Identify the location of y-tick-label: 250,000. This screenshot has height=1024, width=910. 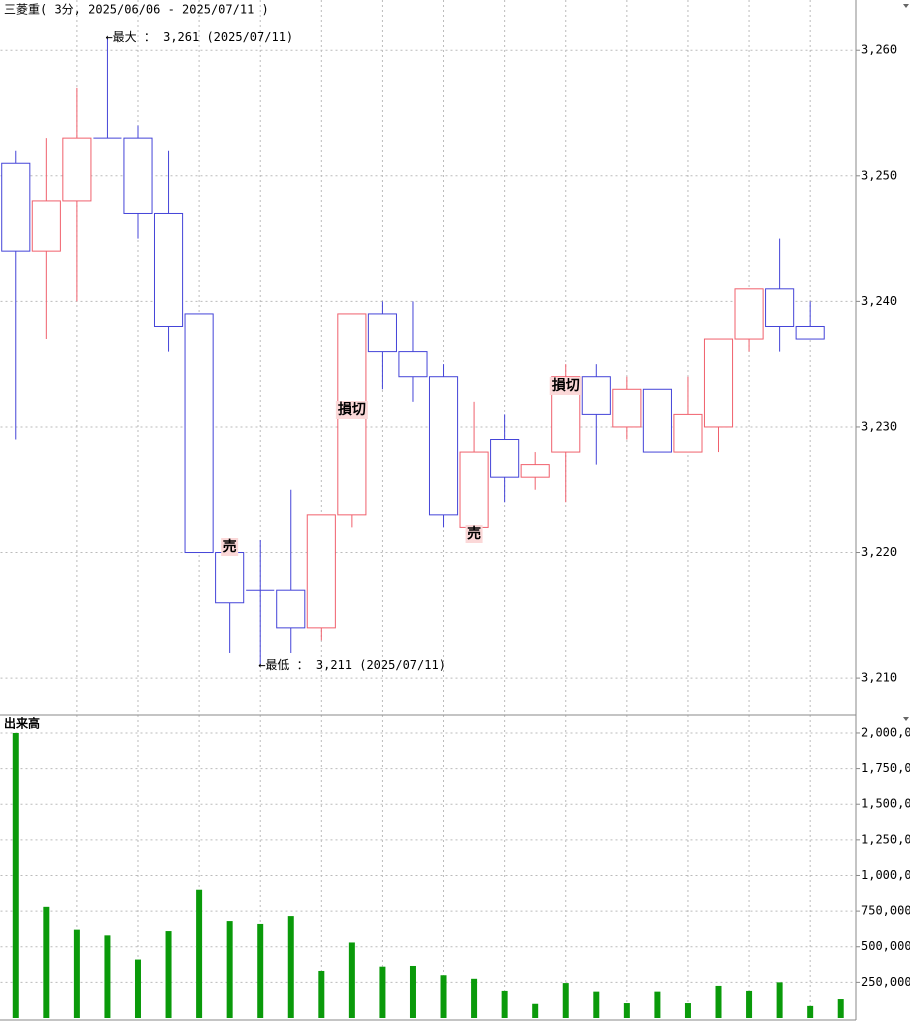
(885, 982).